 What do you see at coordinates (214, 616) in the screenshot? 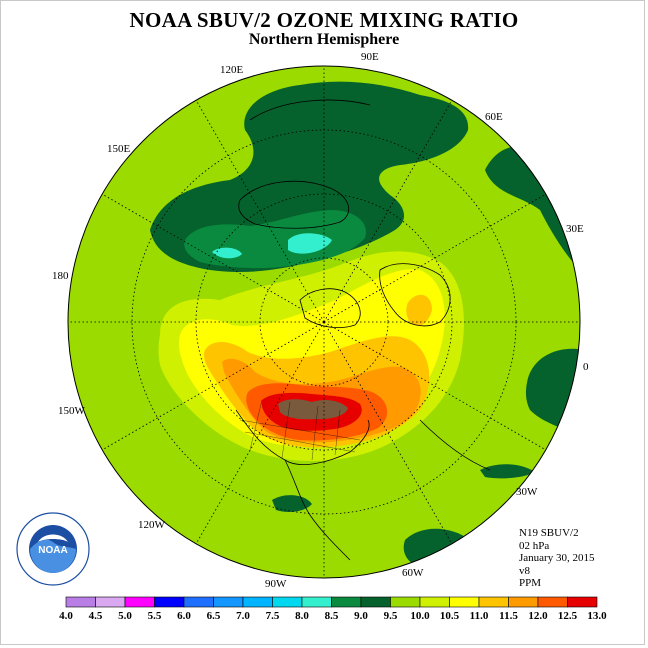
I see `colorbar-label: 6.5` at bounding box center [214, 616].